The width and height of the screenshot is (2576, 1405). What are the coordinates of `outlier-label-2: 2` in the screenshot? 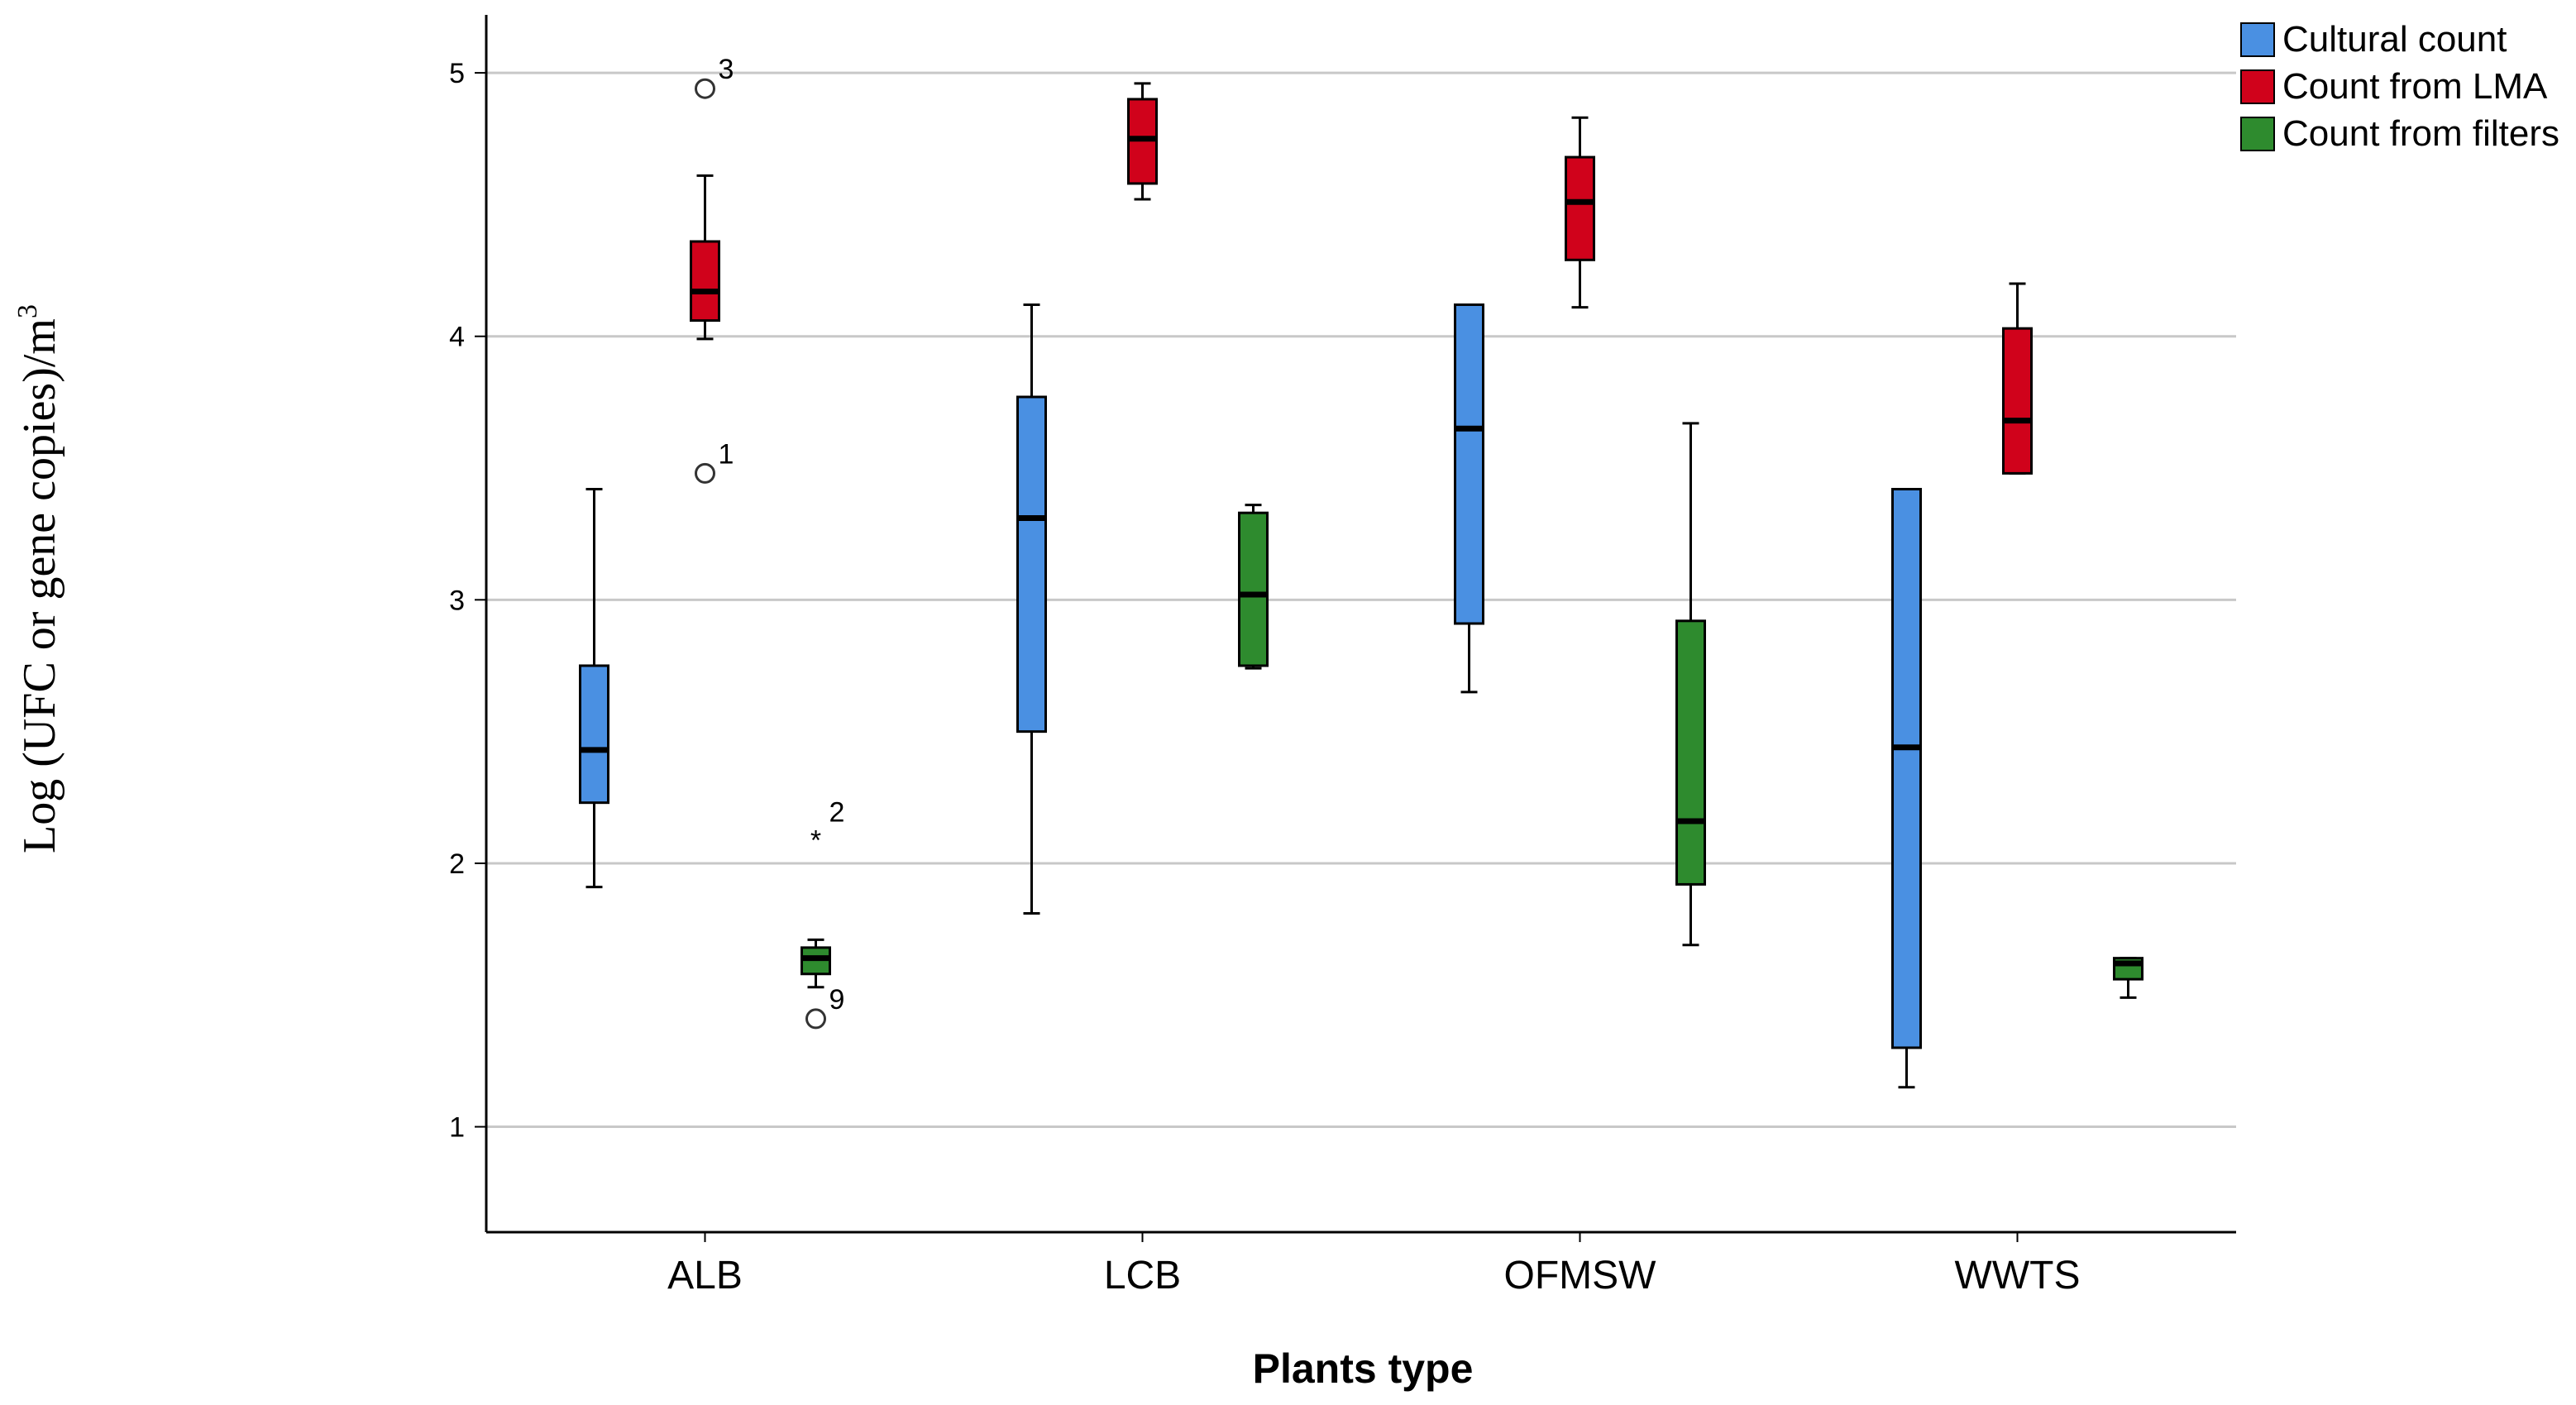 It's located at (837, 813).